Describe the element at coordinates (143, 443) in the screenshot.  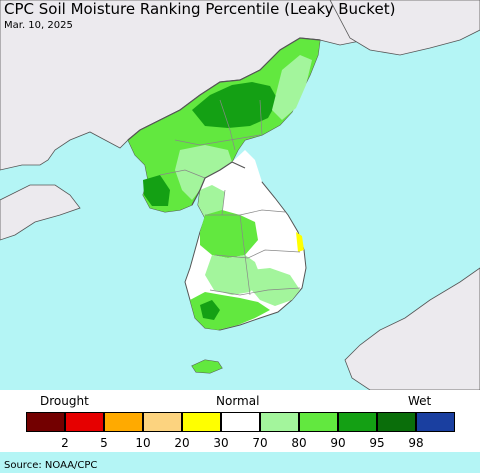
I see `legend-tick-label: 10` at that location.